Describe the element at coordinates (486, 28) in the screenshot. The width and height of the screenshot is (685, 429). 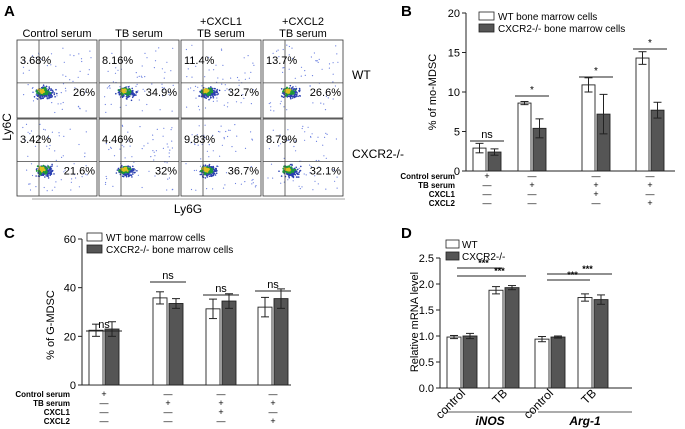
I see `panel-b-legend-swatch-ko` at that location.